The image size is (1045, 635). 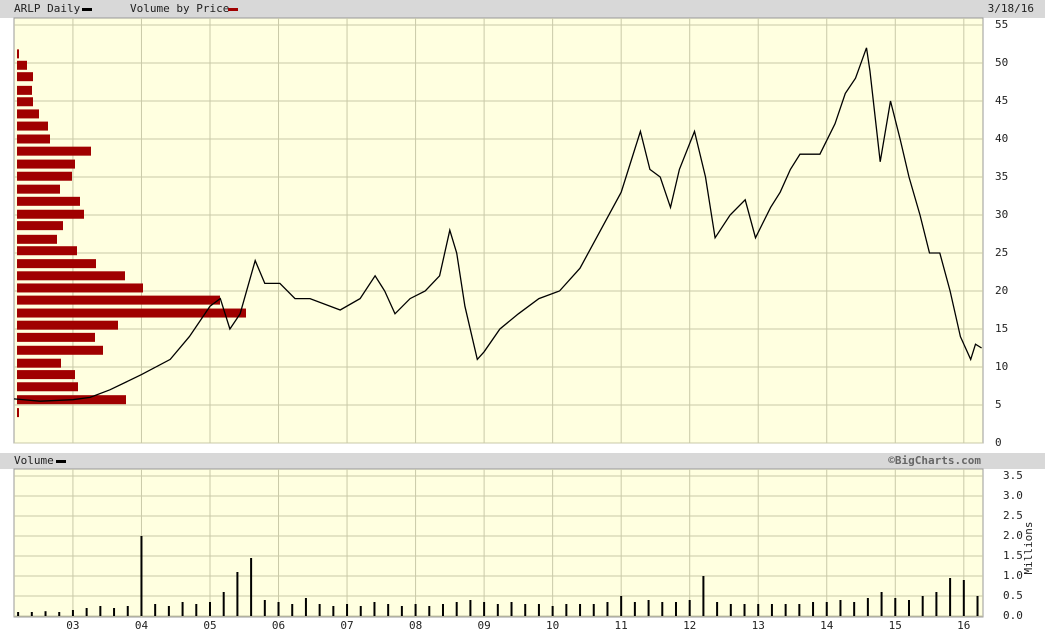 I want to click on header-band, so click(x=522, y=9).